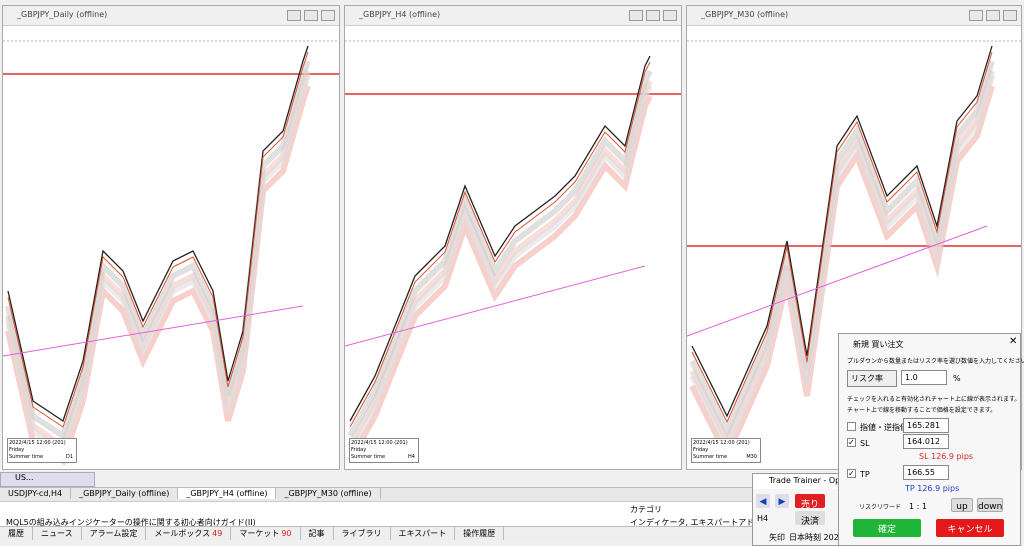 The image size is (1024, 546). I want to click on timeframe: D1, so click(69, 457).